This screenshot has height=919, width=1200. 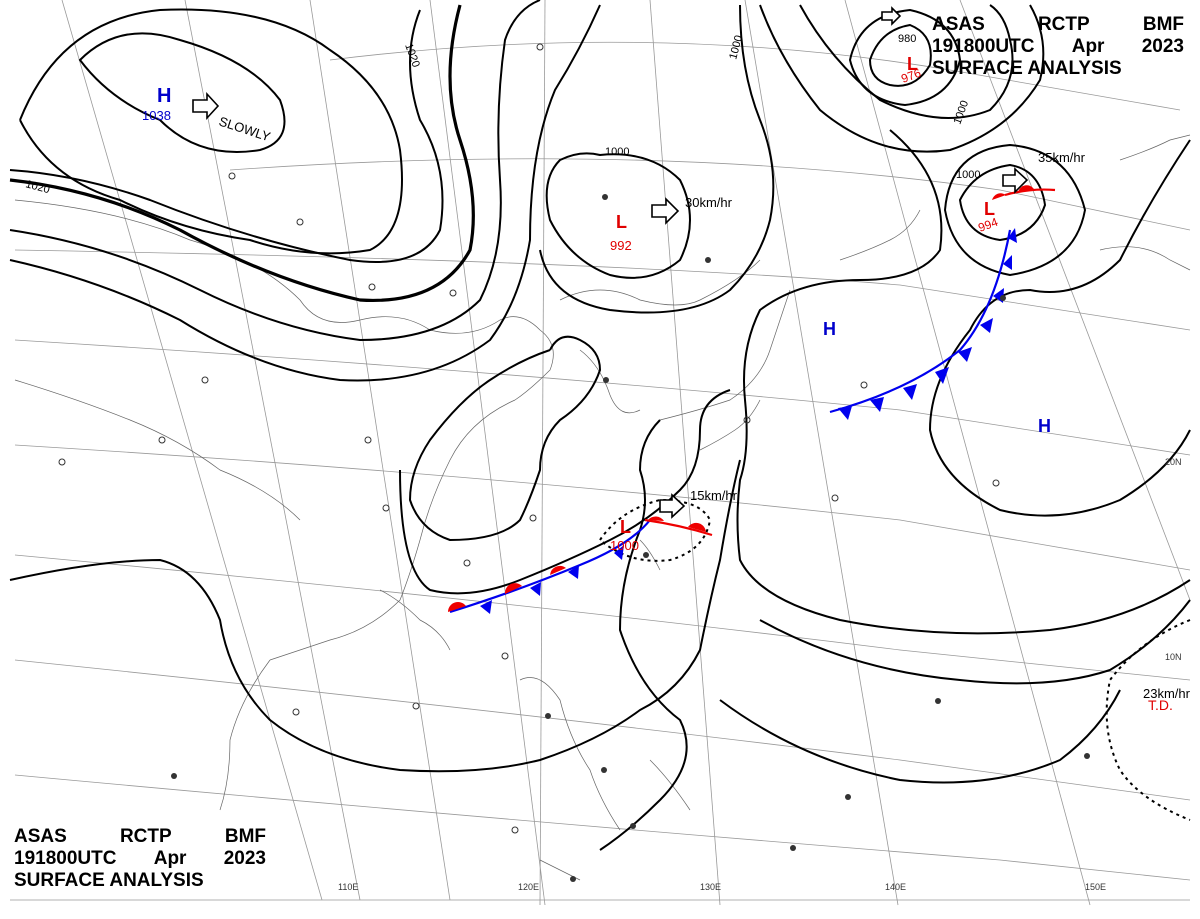 I want to click on td-symbol: T.D., so click(x=1160, y=705).